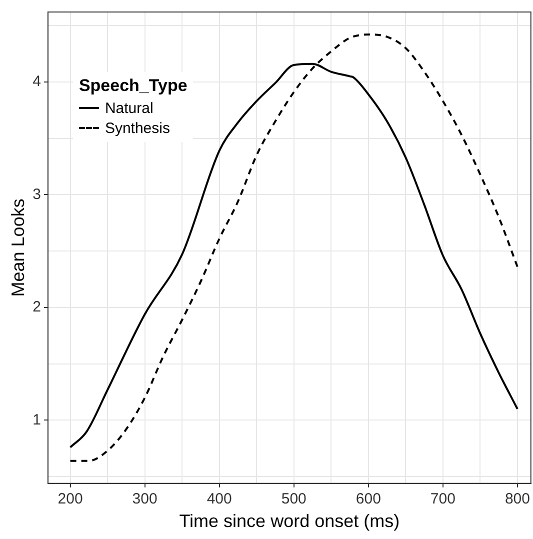 Image resolution: width=533 pixels, height=539 pixels. Describe the element at coordinates (18, 247) in the screenshot. I see `y-axis-title: Mean Looks` at that location.